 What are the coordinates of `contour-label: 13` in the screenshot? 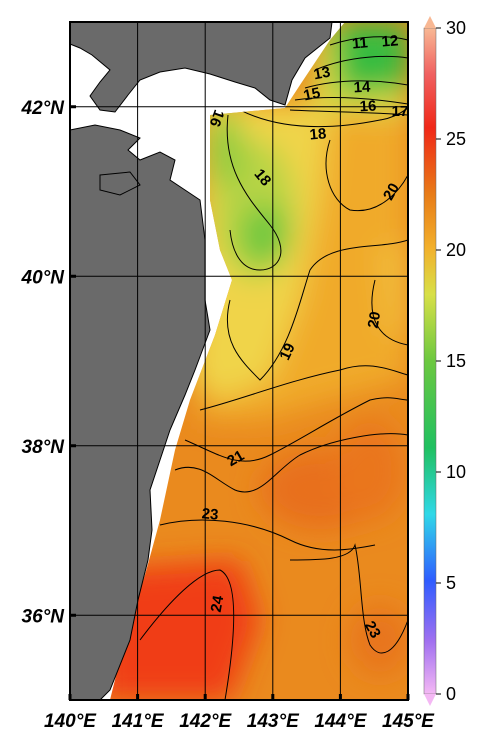 It's located at (321, 74).